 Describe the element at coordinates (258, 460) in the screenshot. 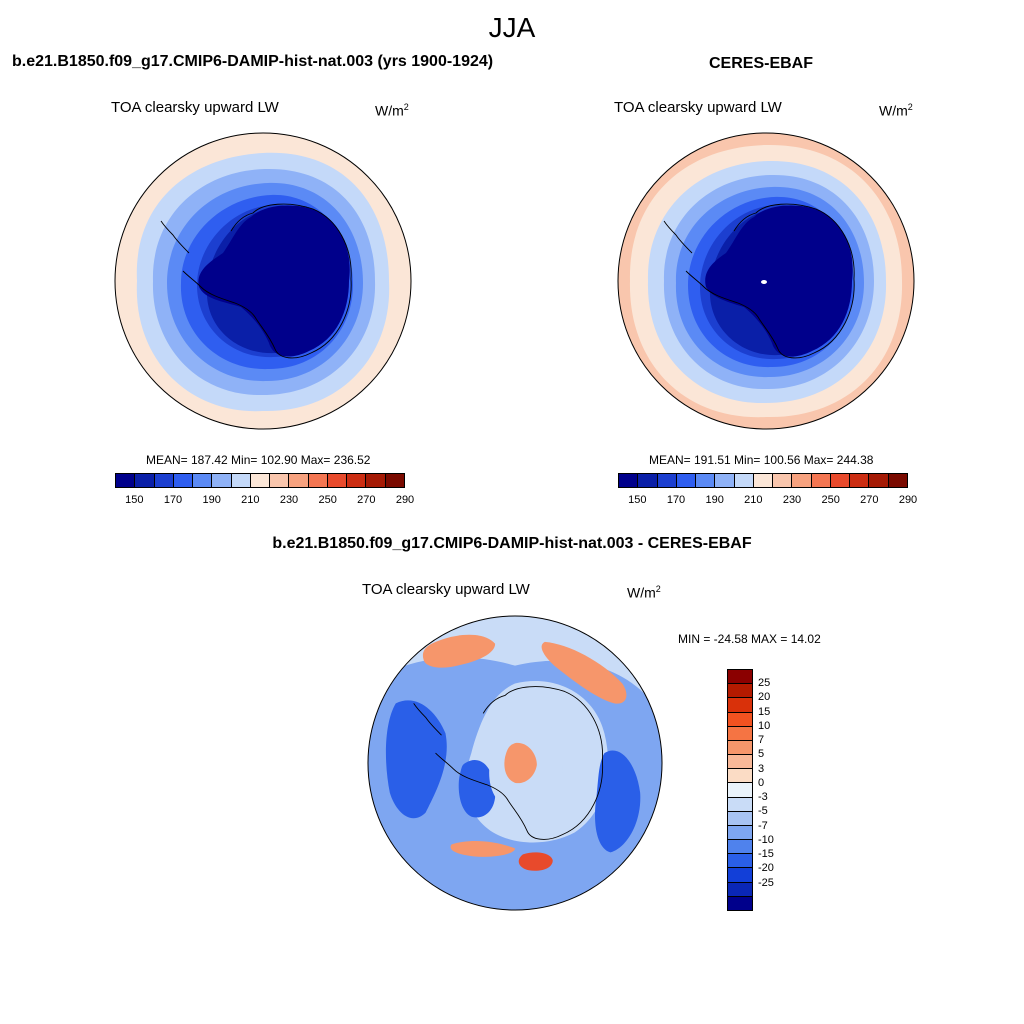

I see `model-stats: MEAN= 187.42 Min= 102.90 Max= 236.52` at that location.